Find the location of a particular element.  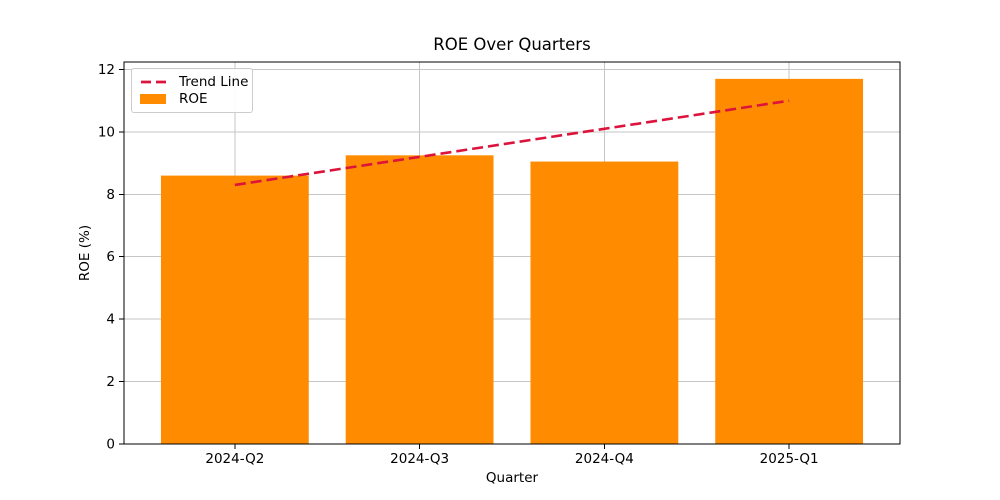

y-tick-label: 8 is located at coordinates (110, 195).